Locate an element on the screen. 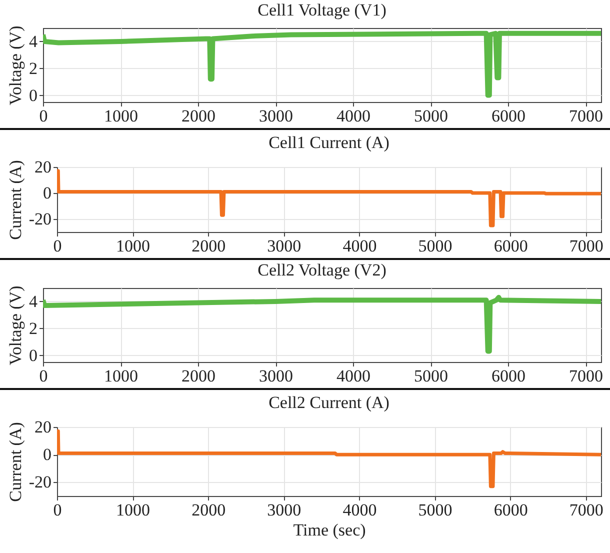  chart-title: Cell1 Current (A) is located at coordinates (329, 142).